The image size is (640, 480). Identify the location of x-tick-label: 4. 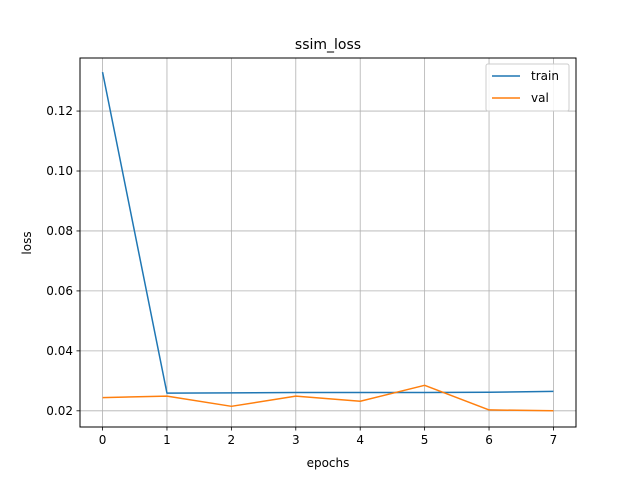
(360, 440).